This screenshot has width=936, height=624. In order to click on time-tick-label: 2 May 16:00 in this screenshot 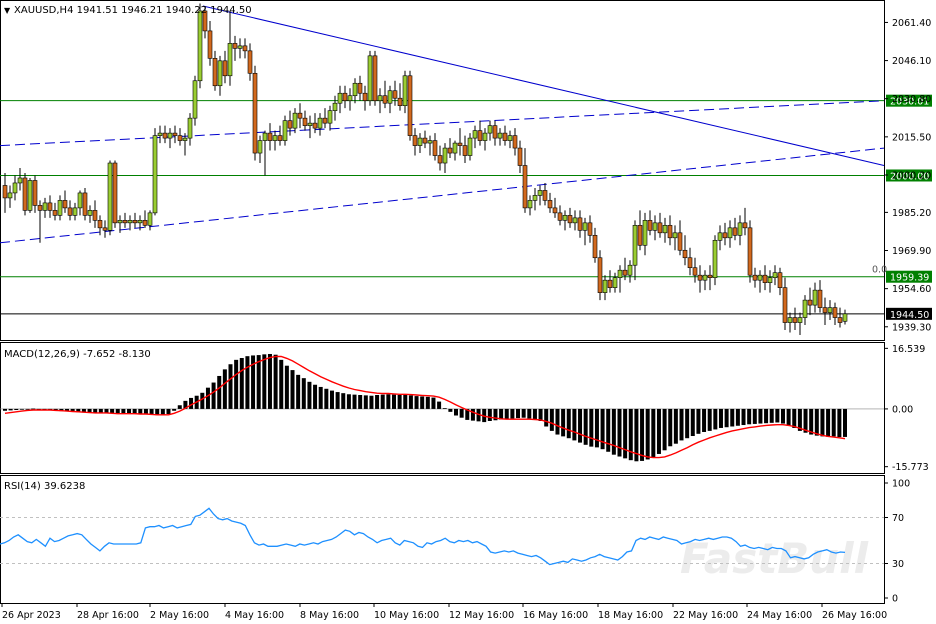, I will do `click(179, 615)`.